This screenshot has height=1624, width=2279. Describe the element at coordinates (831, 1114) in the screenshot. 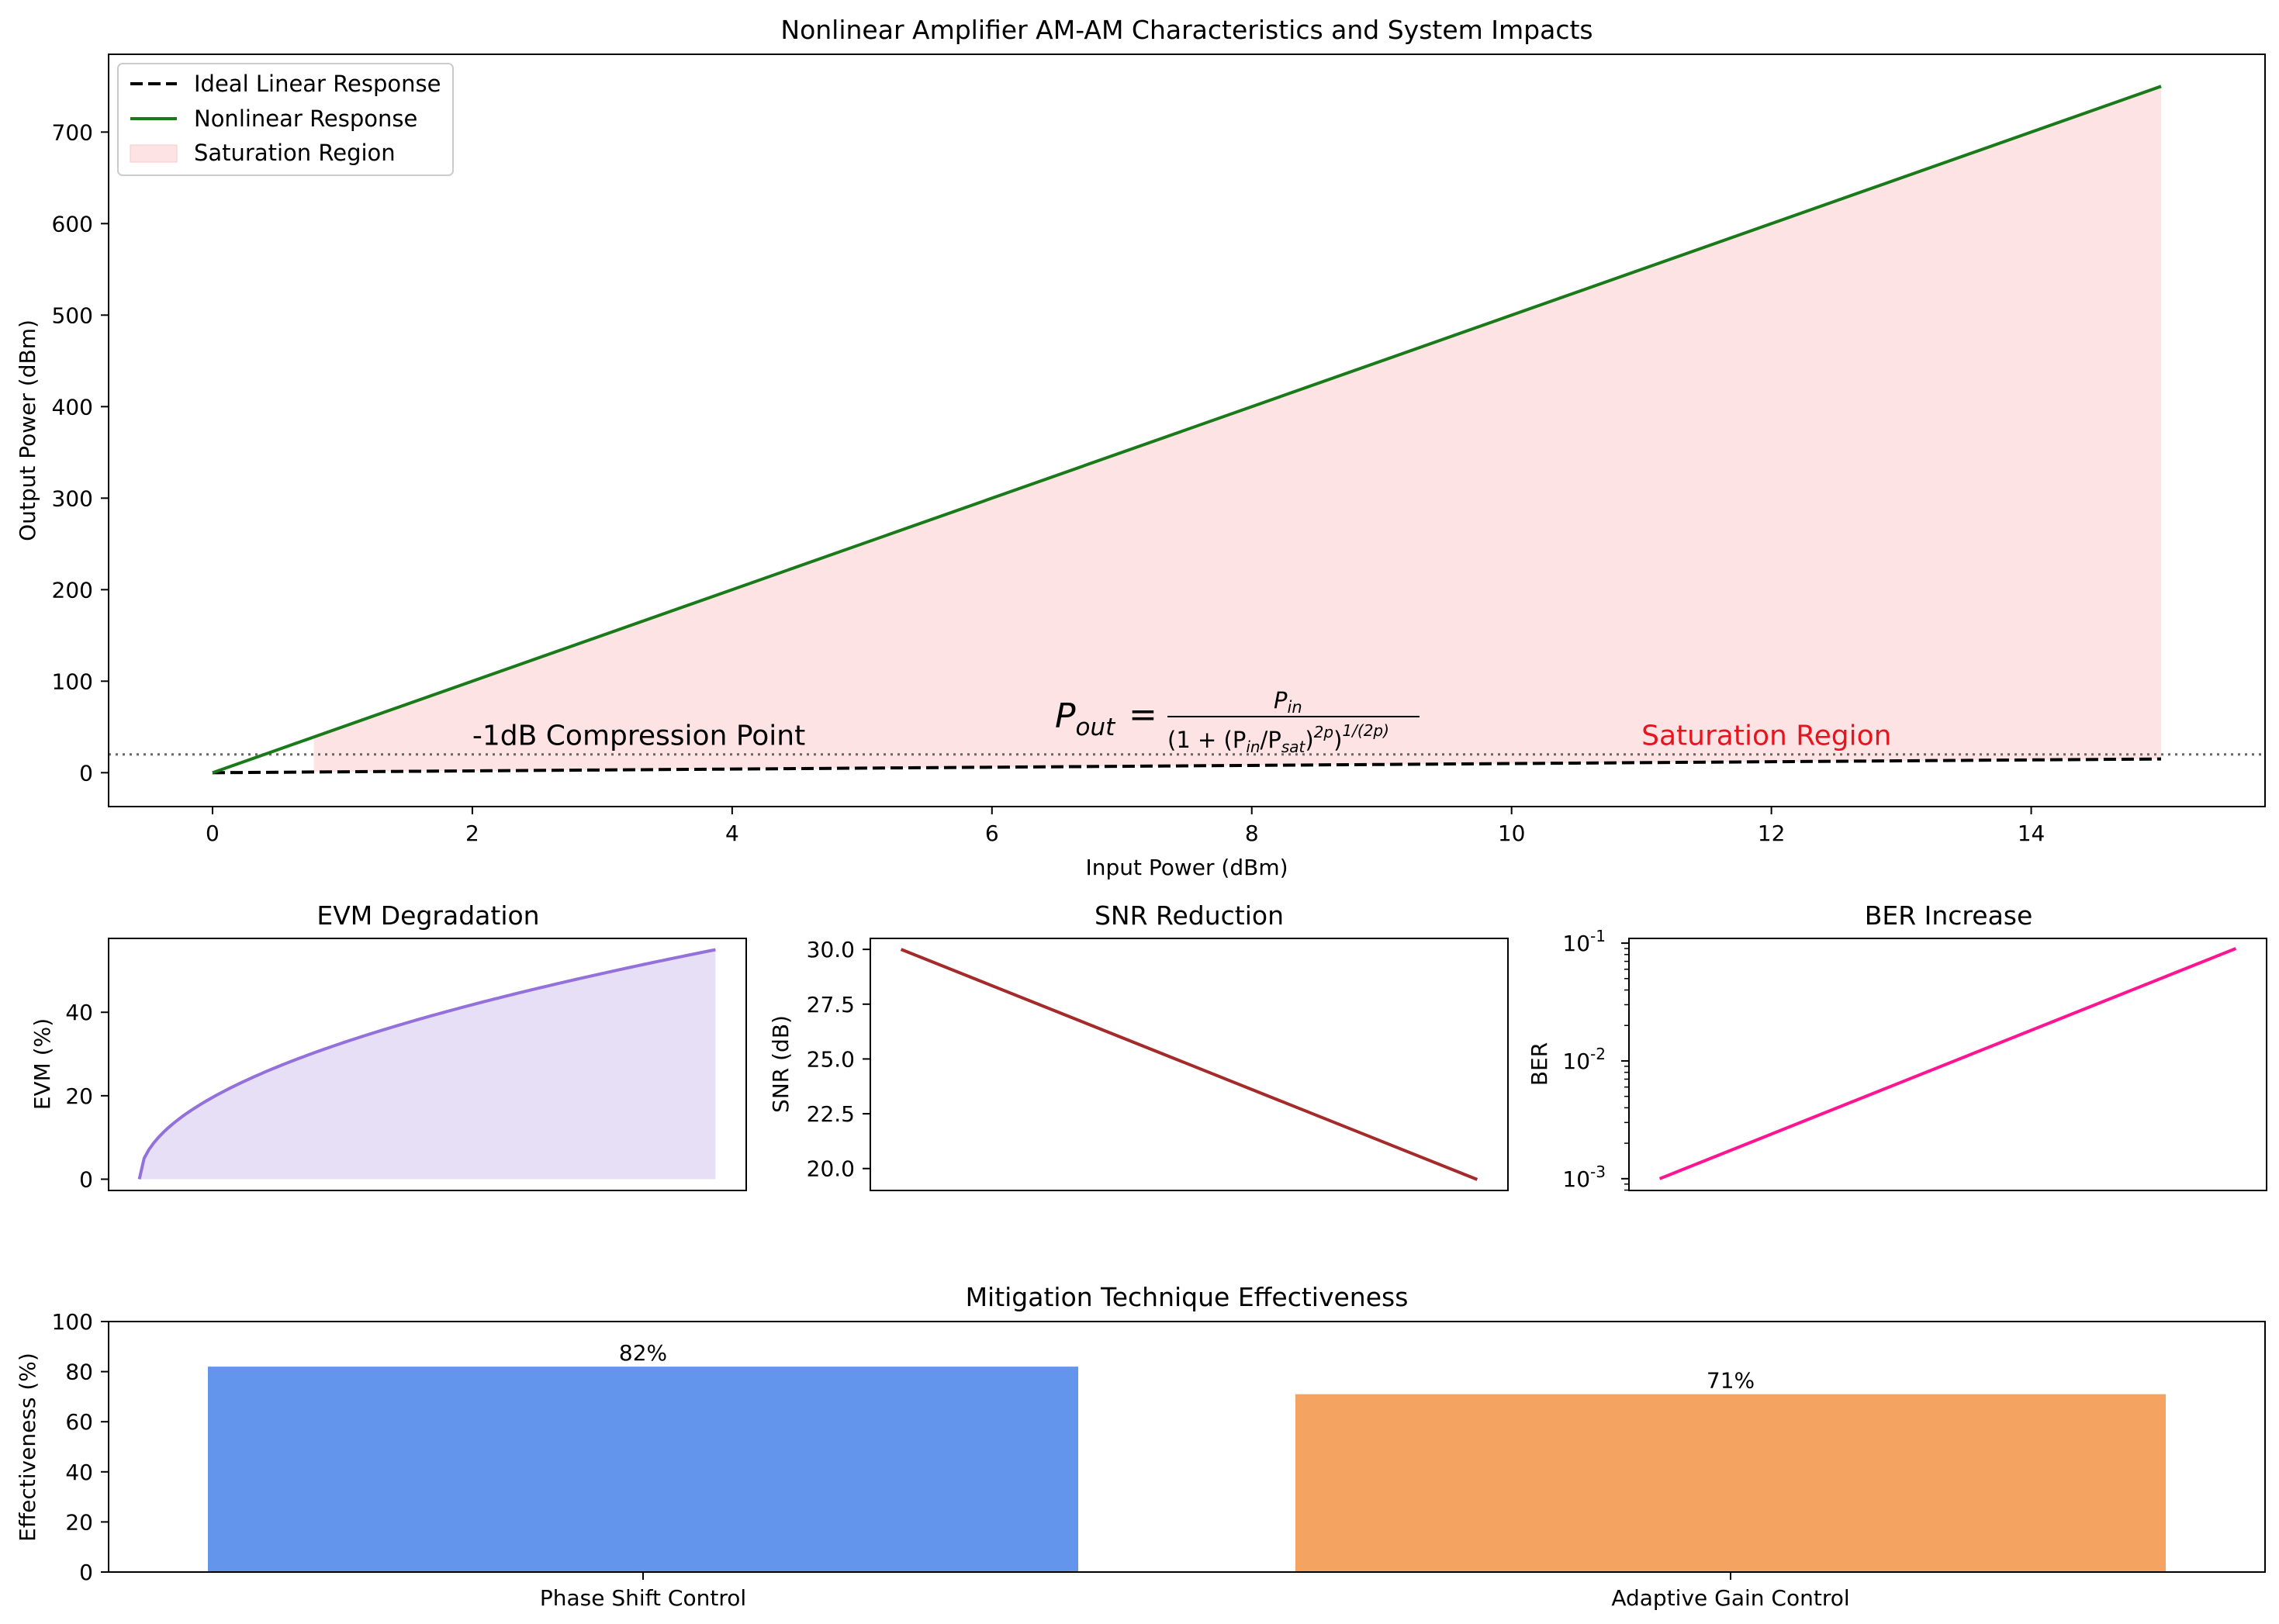

I see `snr-y-tick-label: 22.5` at that location.